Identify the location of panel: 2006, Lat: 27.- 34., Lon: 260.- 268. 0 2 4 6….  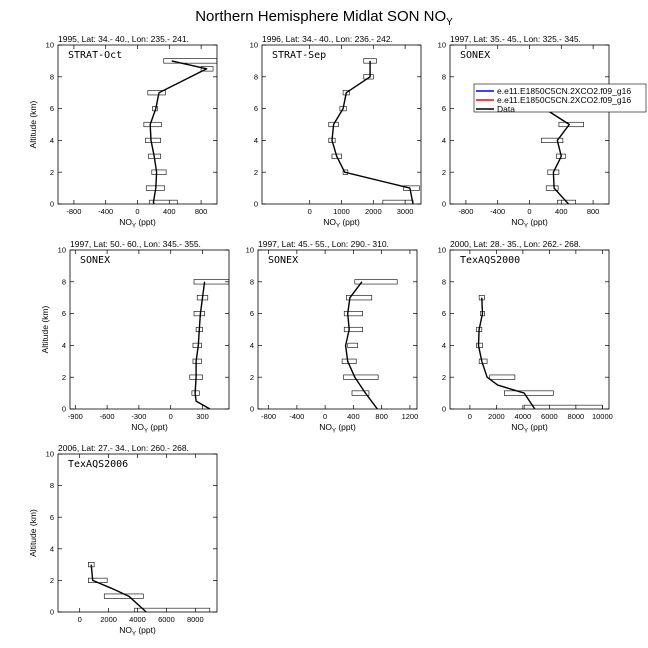
(123, 540).